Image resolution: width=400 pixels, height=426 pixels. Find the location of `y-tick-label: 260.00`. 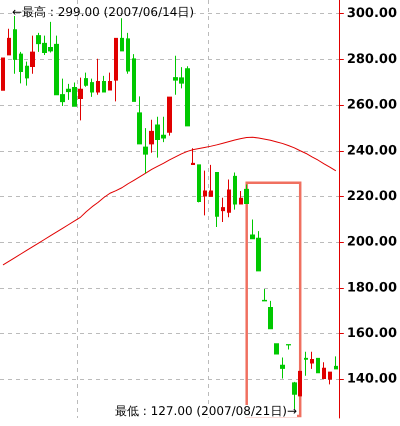

y-tick-label: 260.00 is located at coordinates (372, 105).